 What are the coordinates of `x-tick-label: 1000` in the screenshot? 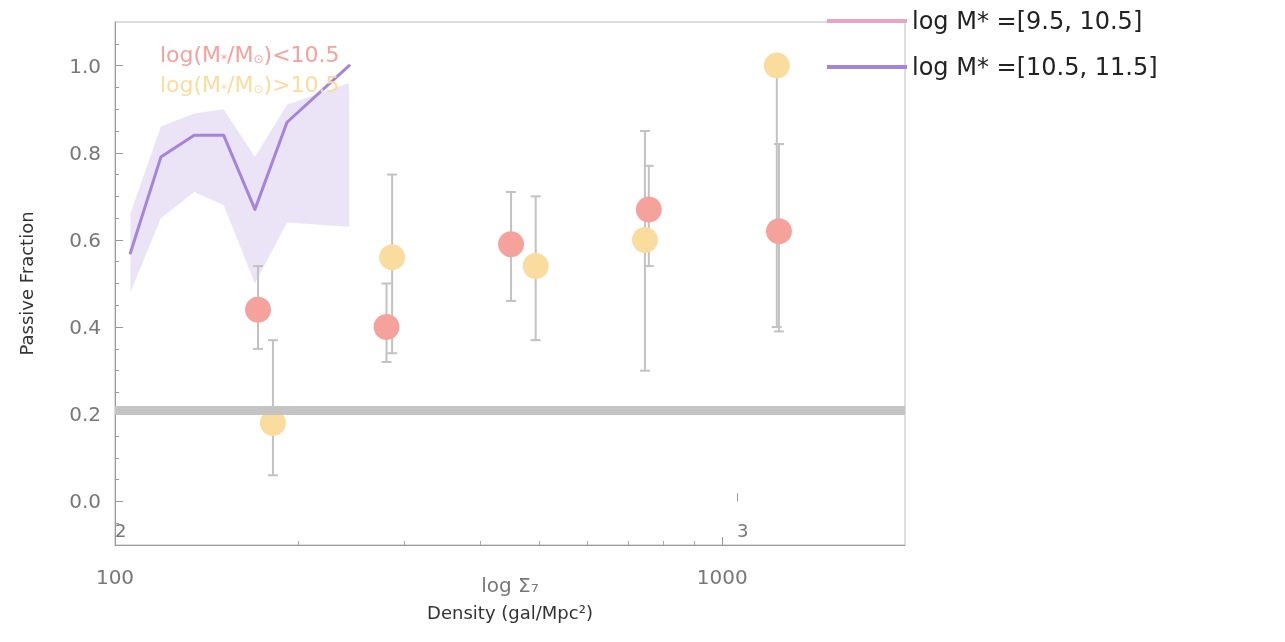 It's located at (722, 577).